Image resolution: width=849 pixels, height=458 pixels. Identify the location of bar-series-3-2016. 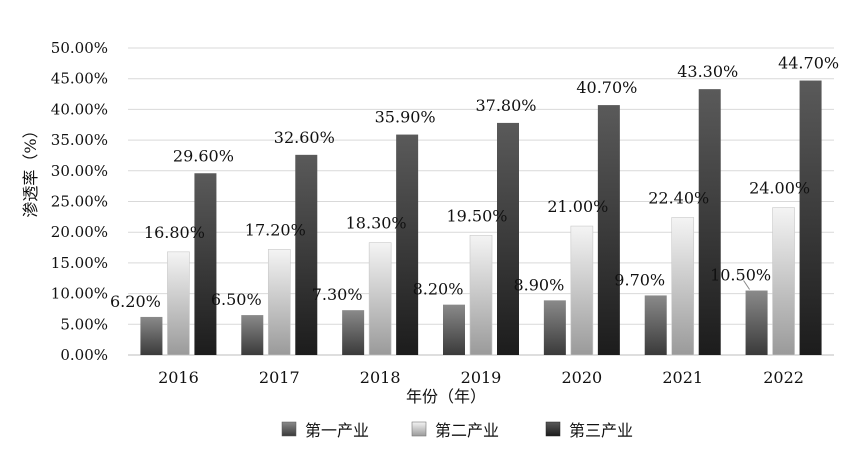
(205, 264).